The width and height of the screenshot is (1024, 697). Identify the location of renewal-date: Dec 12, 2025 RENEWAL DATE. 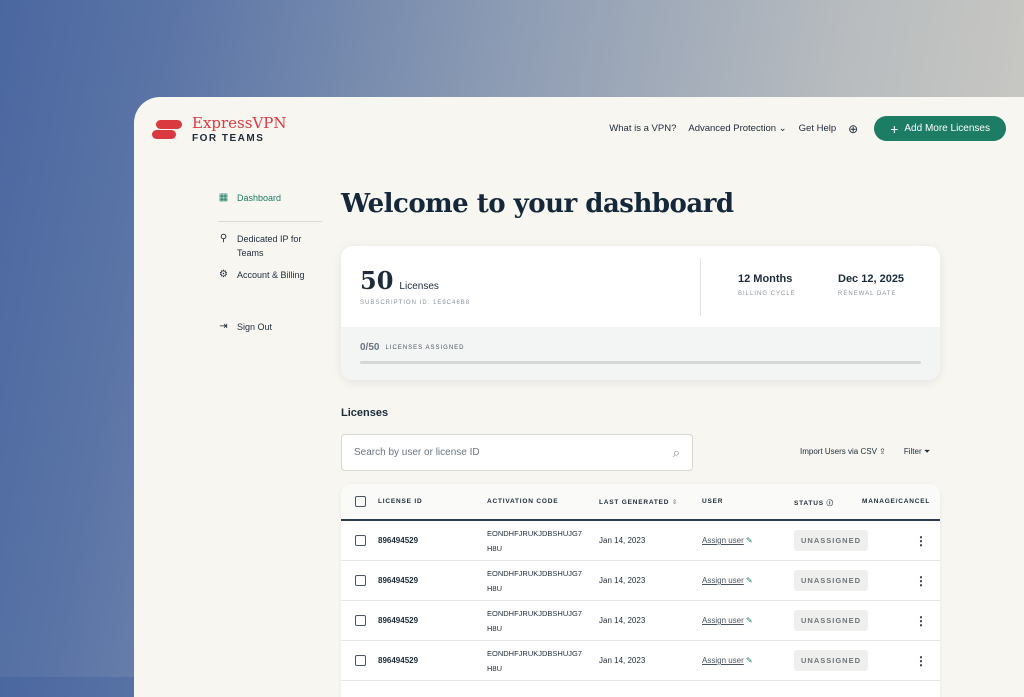
(871, 285).